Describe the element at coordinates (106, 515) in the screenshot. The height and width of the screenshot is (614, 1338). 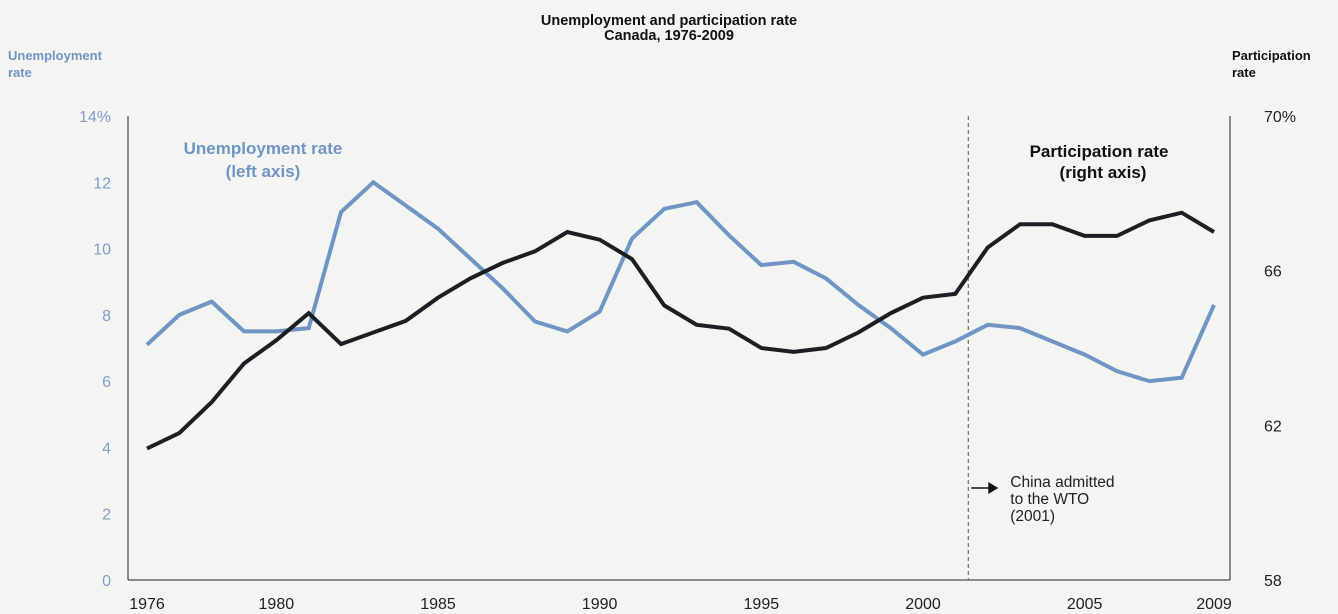
I see `left-axis-tick-label: 2` at that location.